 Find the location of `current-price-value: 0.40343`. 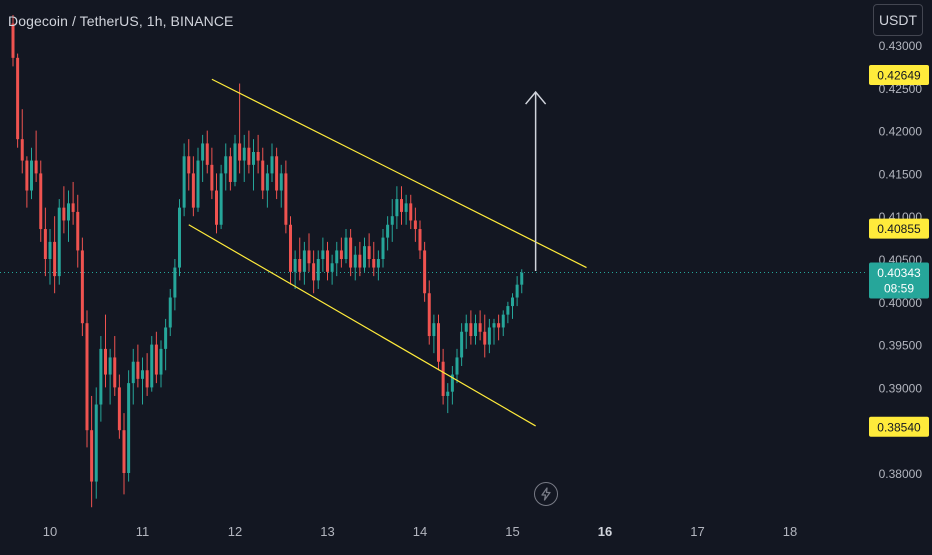

current-price-value: 0.40343 is located at coordinates (899, 273).